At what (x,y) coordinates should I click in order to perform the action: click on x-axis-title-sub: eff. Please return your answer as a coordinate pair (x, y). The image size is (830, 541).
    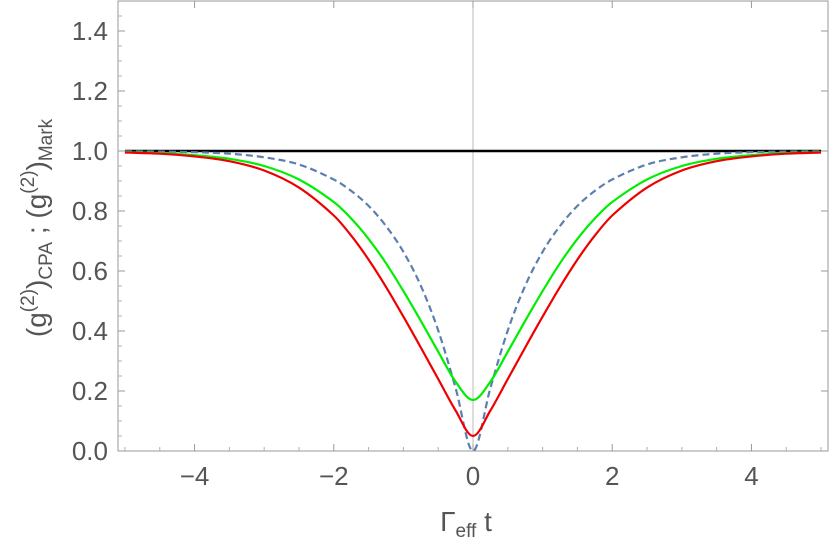
    Looking at the image, I should click on (467, 531).